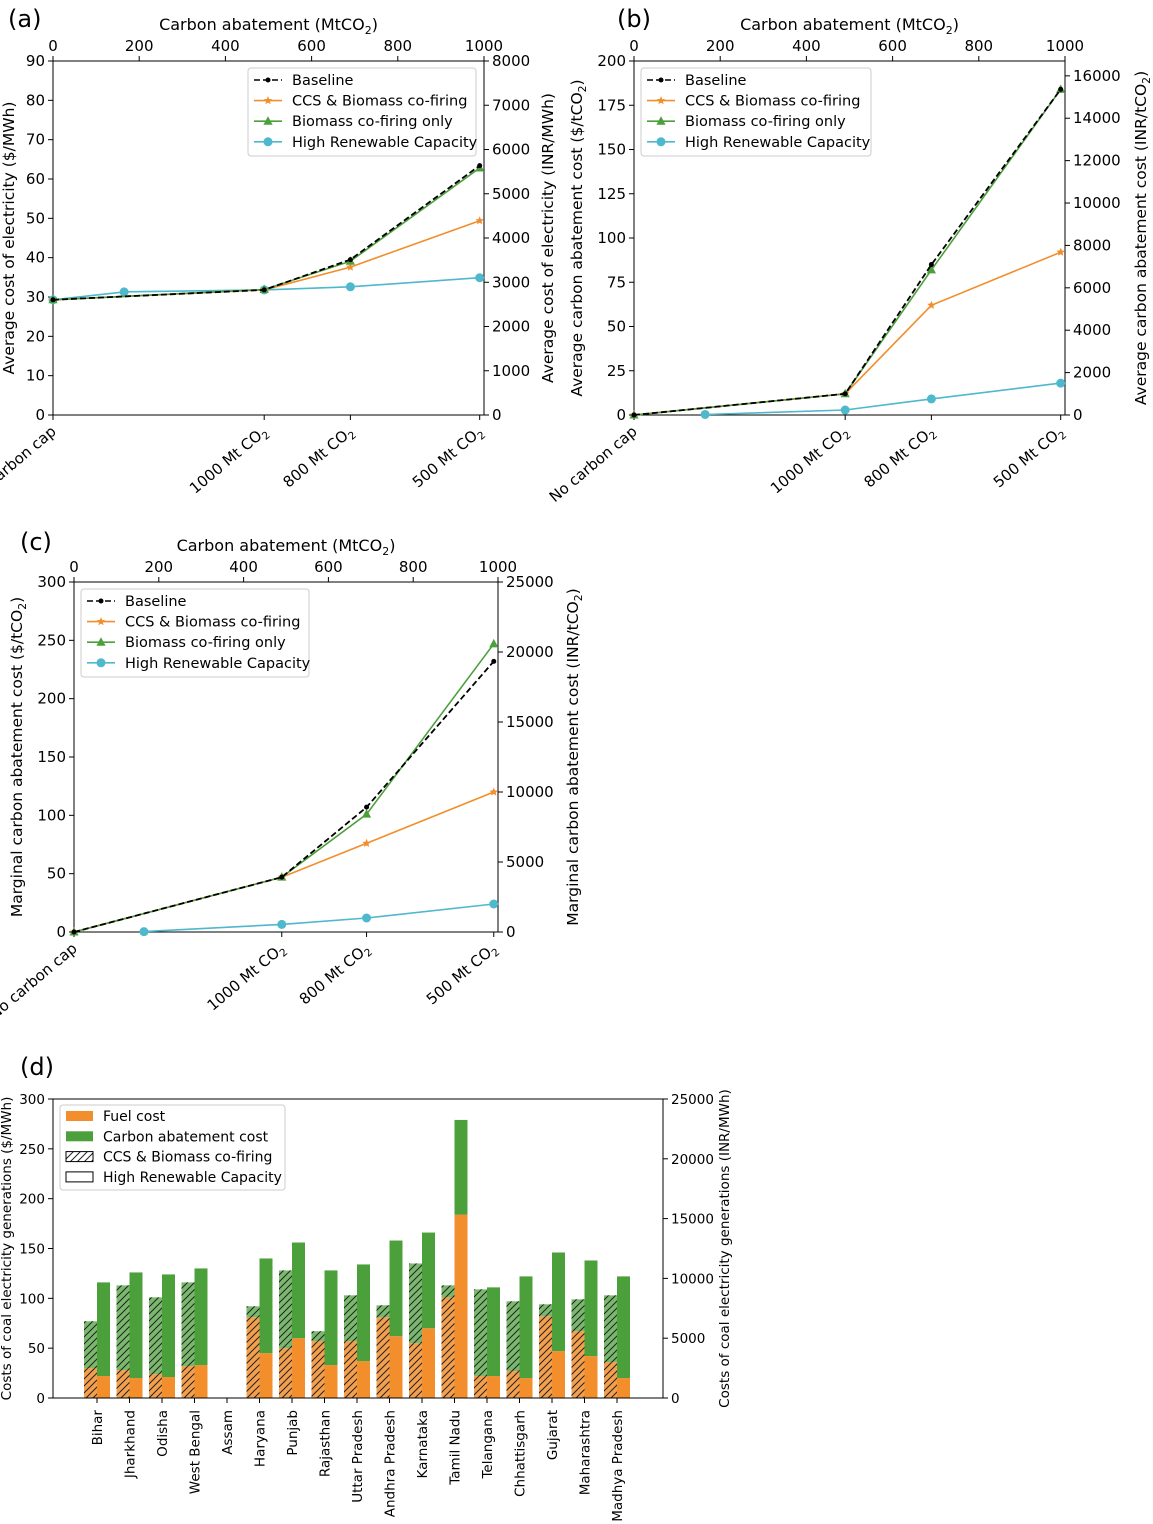 Image resolution: width=1153 pixels, height=1524 pixels. I want to click on left-tick-label: 125, so click(611, 194).